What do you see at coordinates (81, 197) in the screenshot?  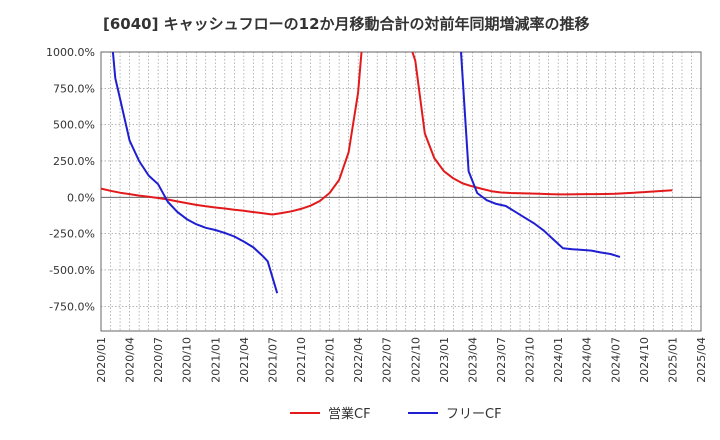 I see `y-tick-label: 0.0%` at bounding box center [81, 197].